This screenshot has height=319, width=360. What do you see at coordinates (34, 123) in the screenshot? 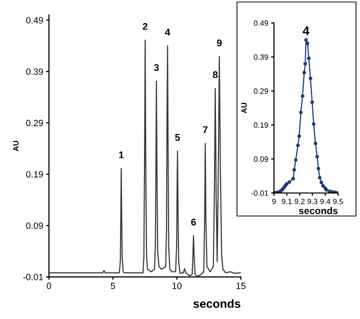
I see `y-tick-label: 0.29` at bounding box center [34, 123].